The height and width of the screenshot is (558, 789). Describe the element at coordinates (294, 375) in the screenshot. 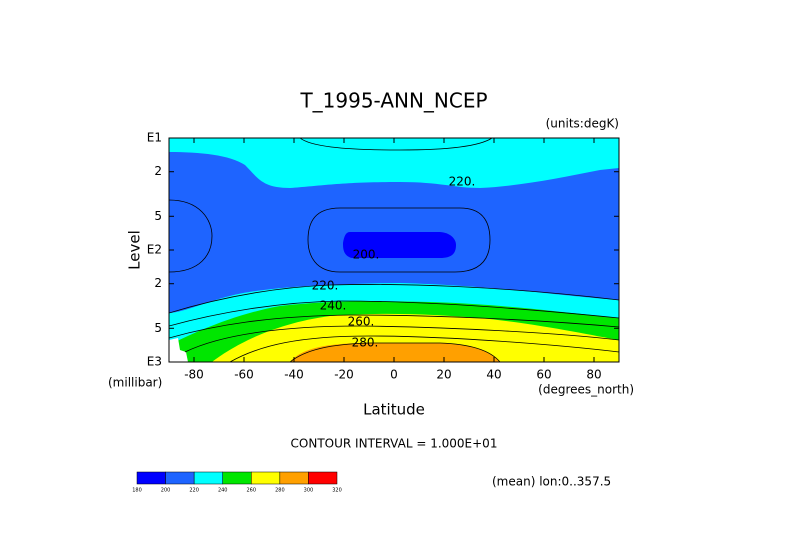

I see `x-tick-label: -40` at that location.